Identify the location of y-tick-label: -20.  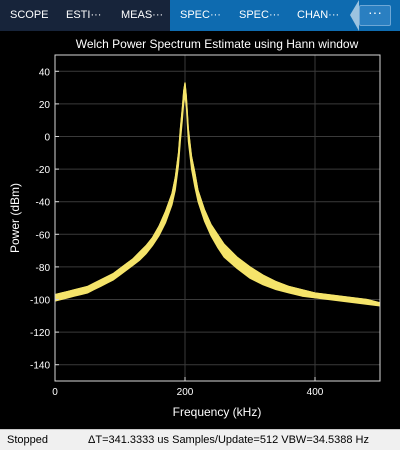
(43, 170).